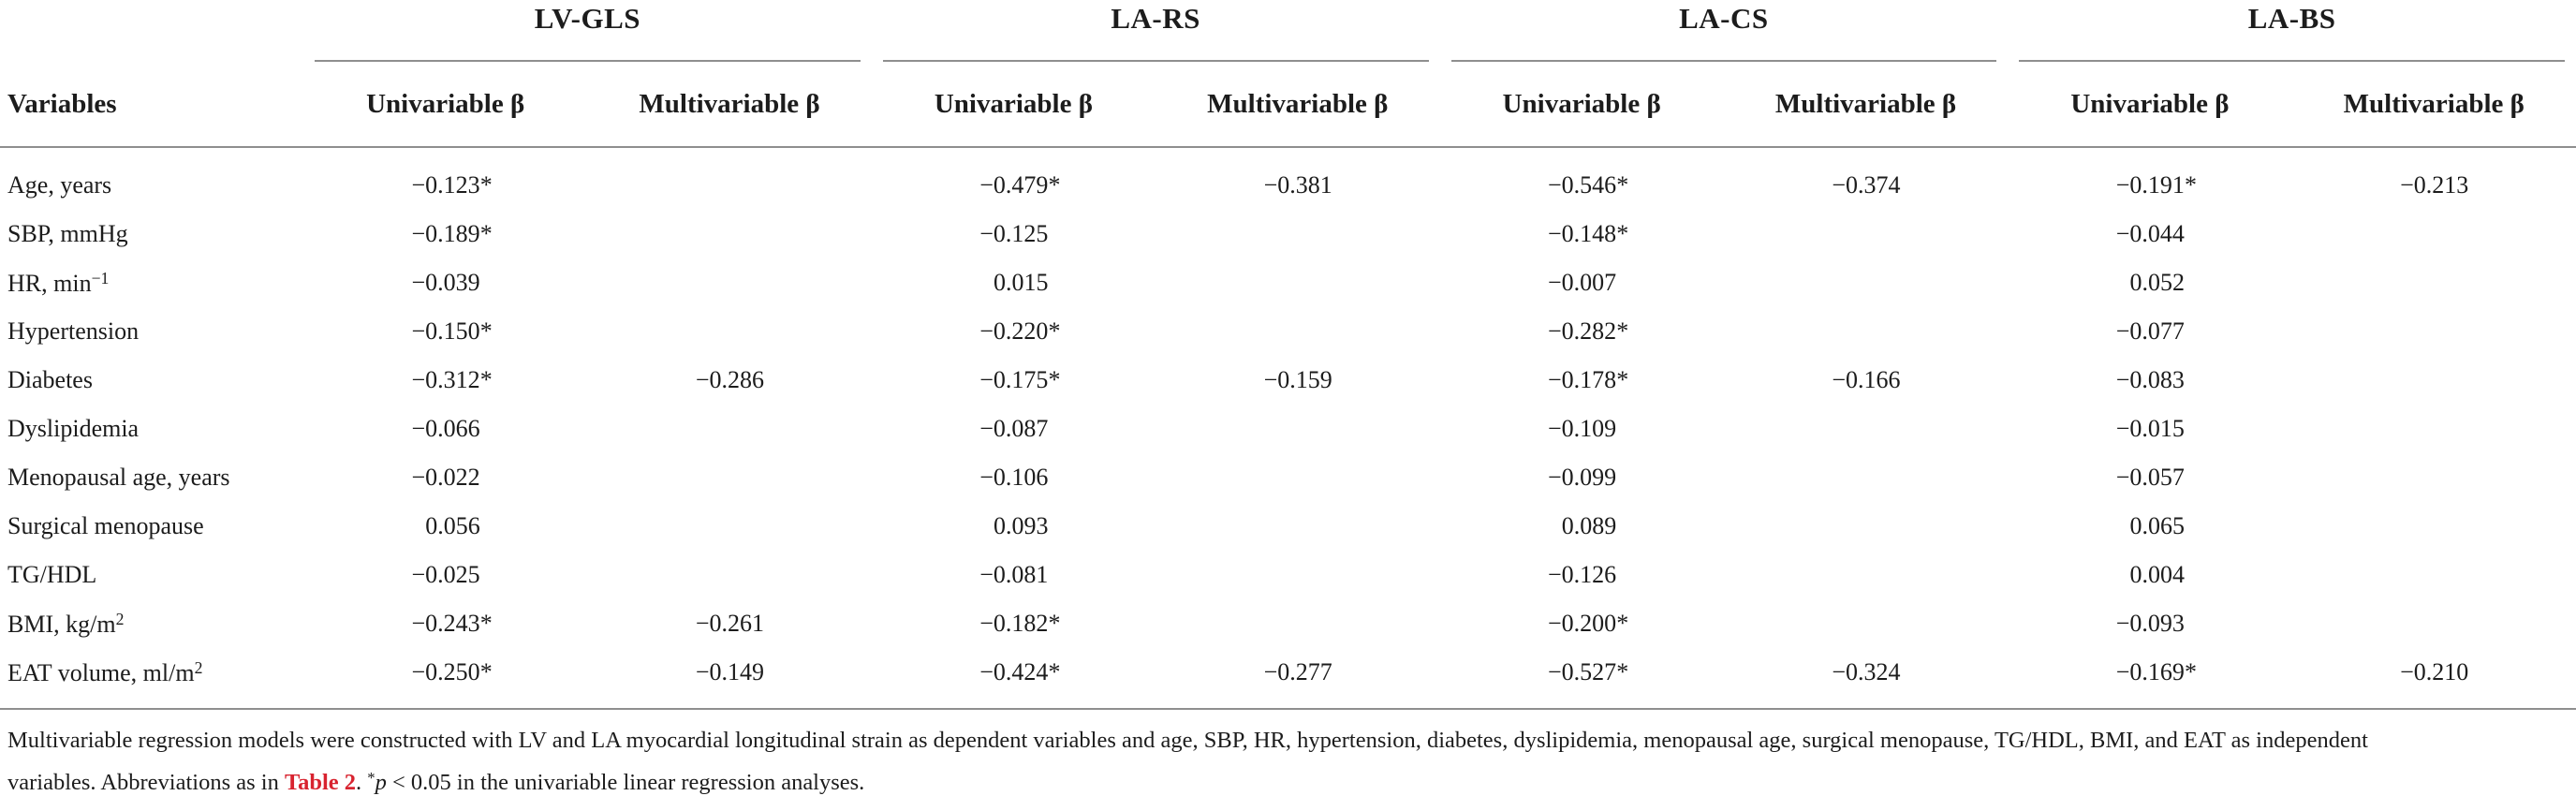  I want to click on group-header-la-rs: LA-RS, so click(1156, 31).